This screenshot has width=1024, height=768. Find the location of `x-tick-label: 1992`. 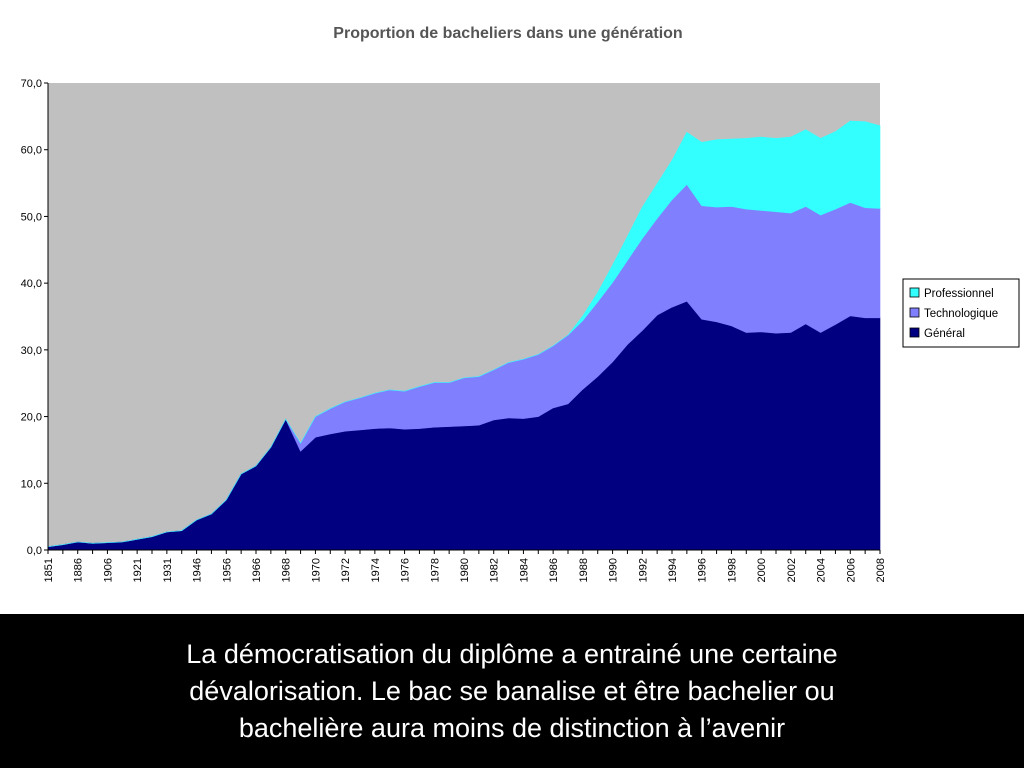

x-tick-label: 1992 is located at coordinates (643, 570).